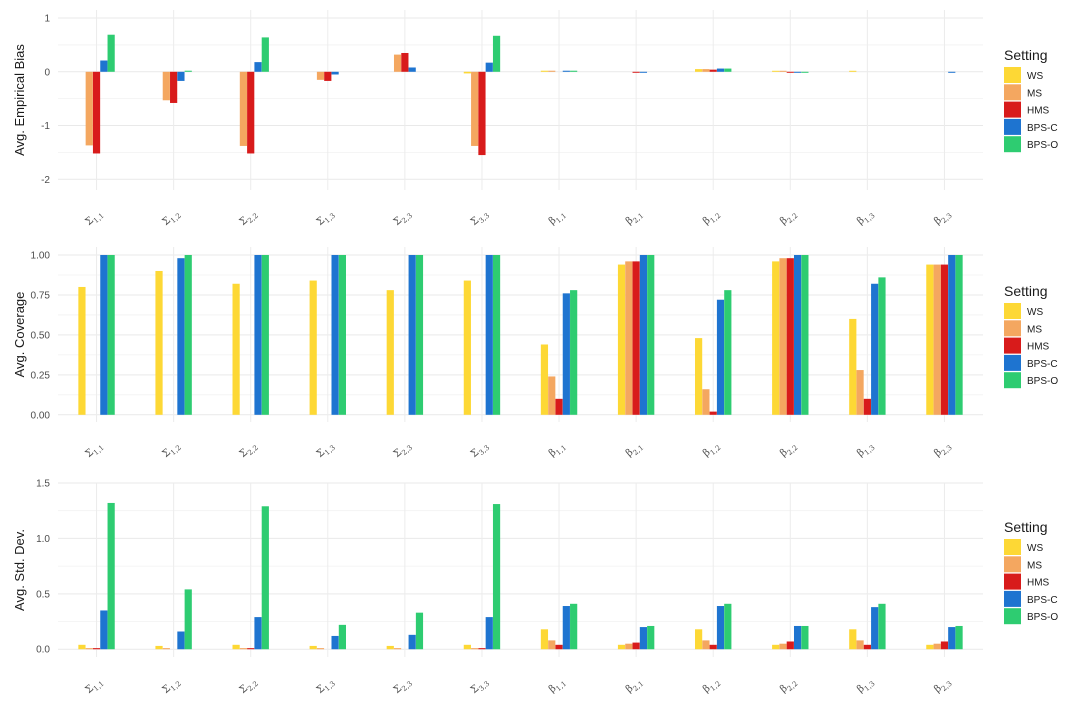 The width and height of the screenshot is (1080, 720). I want to click on legend-label: HMS, so click(1038, 347).